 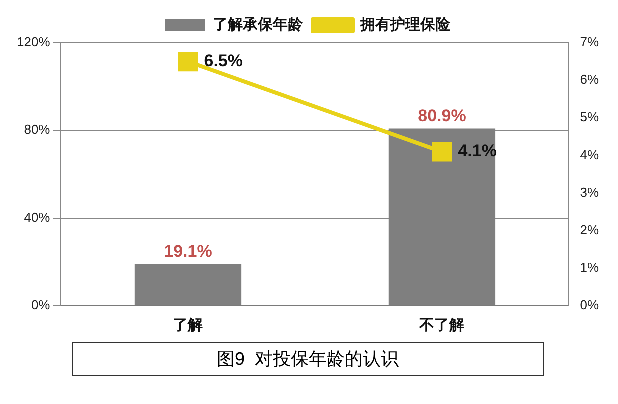 I want to click on y2-tick-label: 4%, so click(x=590, y=154).